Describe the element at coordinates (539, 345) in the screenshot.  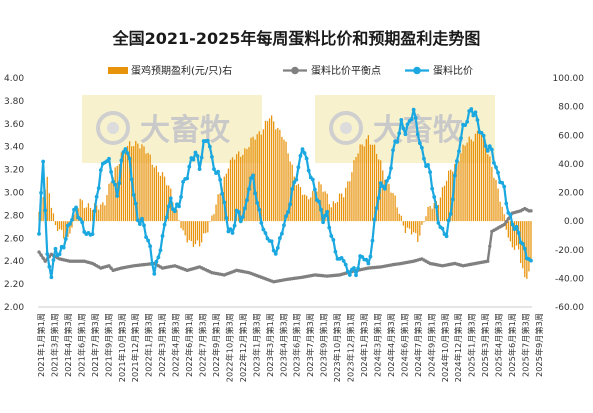
I see `x-axis-tick-label: 2025年9月第3周` at that location.